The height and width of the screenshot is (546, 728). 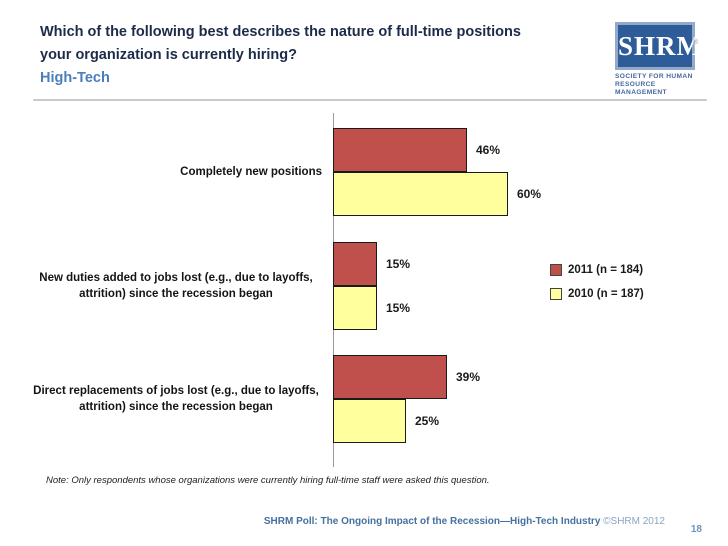 I want to click on category-label-completely-new: Completely new positions, so click(x=251, y=172).